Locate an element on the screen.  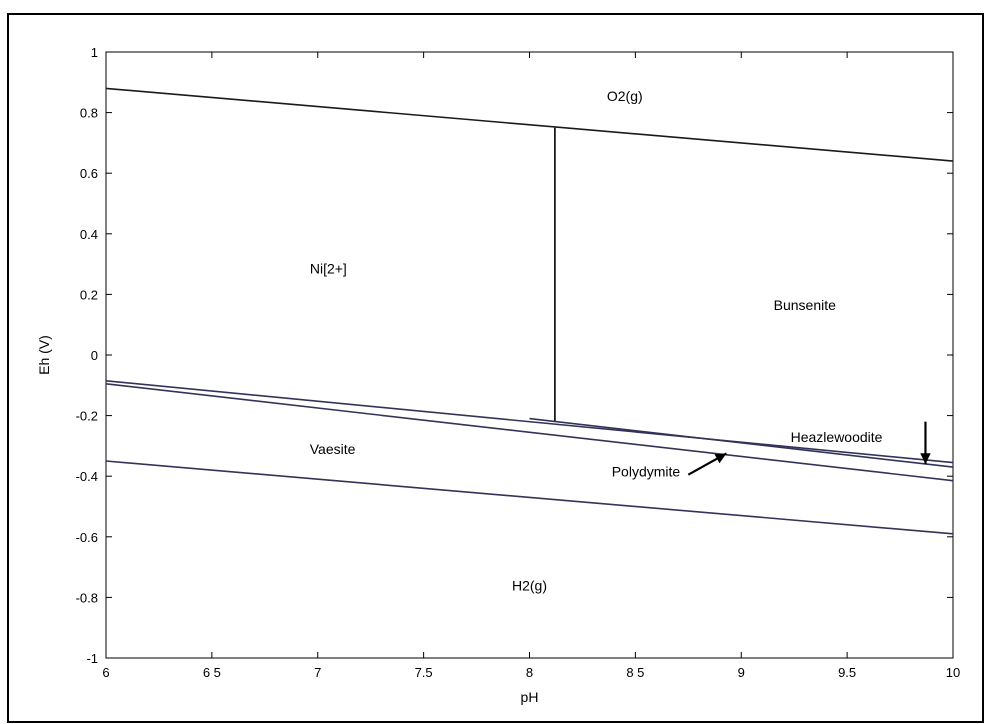
region-label-h2-g: H2(g) is located at coordinates (529, 585).